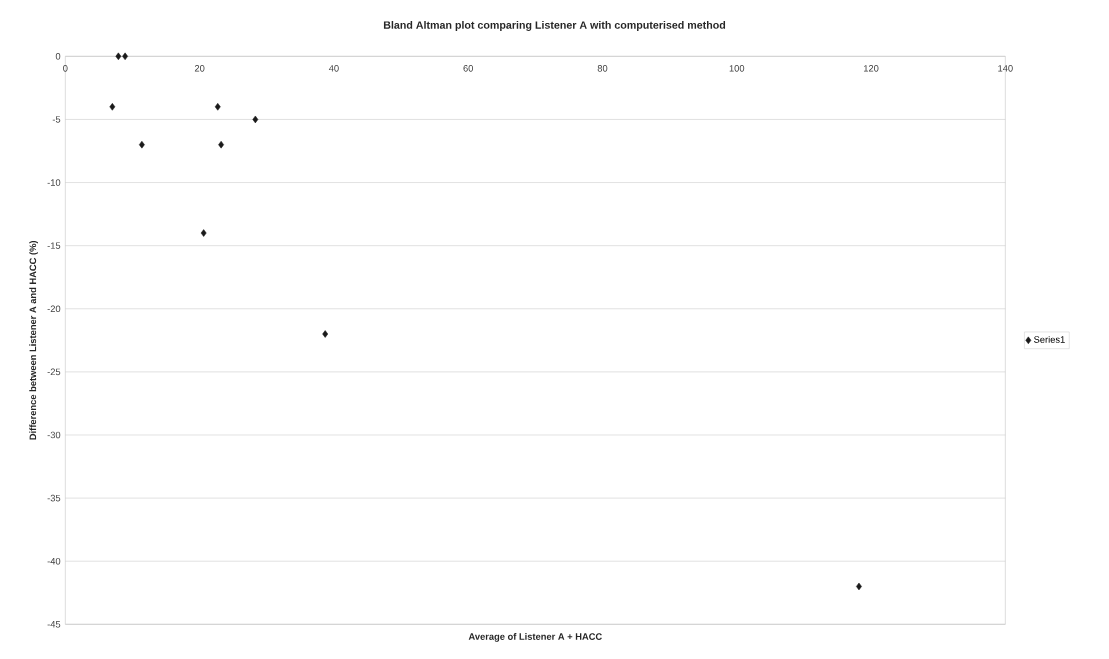  Describe the element at coordinates (333, 68) in the screenshot. I see `x-tick-label: 40` at that location.